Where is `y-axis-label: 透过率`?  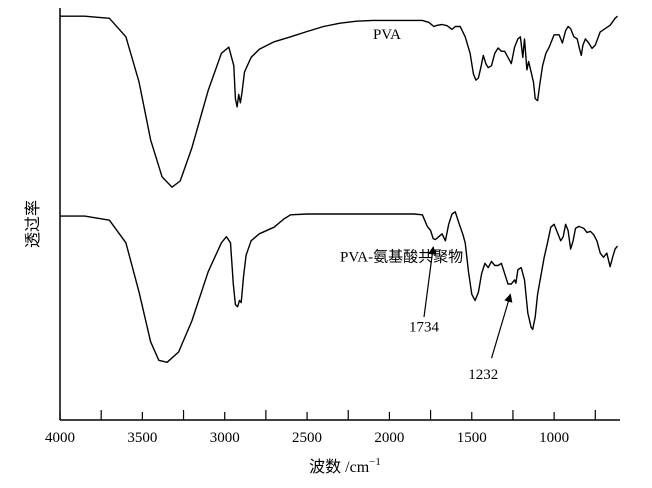 y-axis-label: 透过率 is located at coordinates (33, 224).